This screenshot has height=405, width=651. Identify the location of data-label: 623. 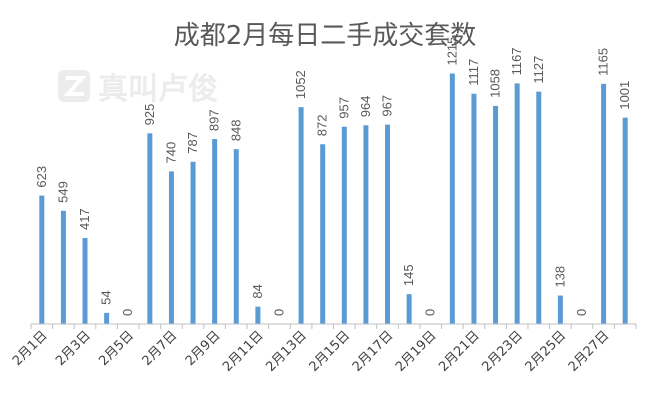
(41, 177).